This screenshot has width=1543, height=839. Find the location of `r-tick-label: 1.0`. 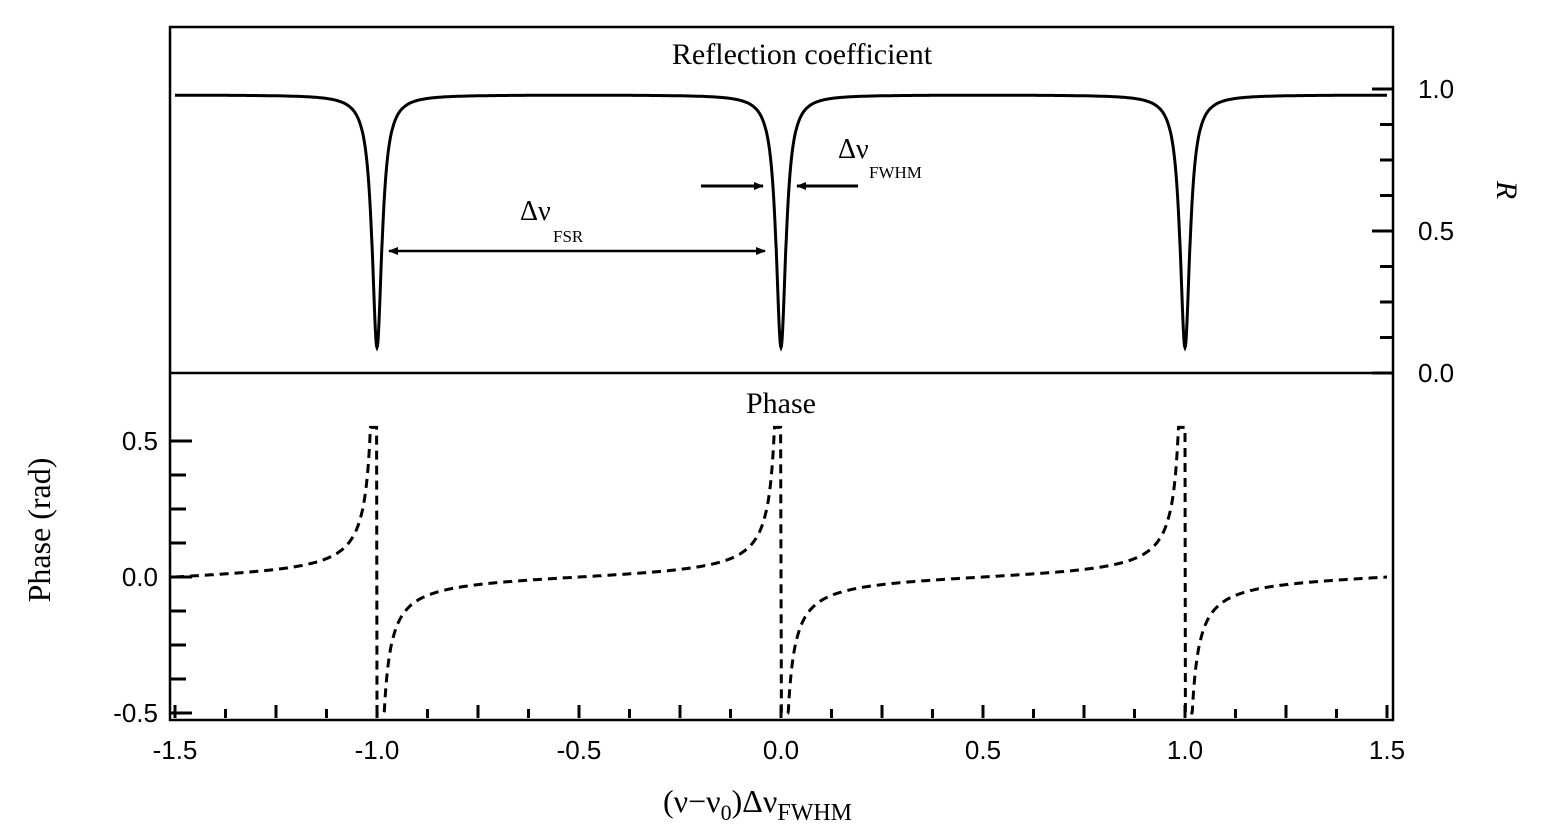

r-tick-label: 1.0 is located at coordinates (1436, 89).